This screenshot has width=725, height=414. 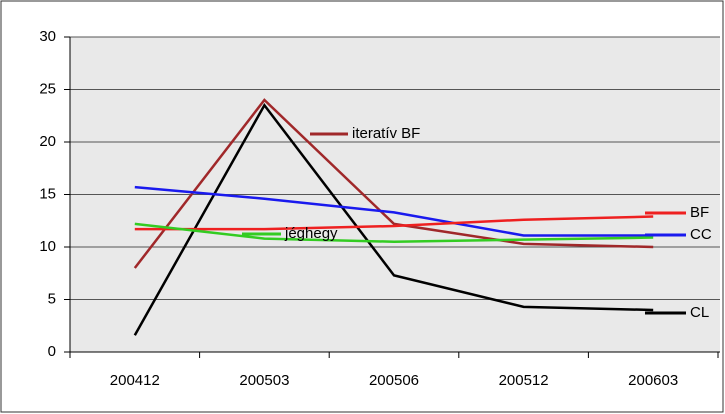 What do you see at coordinates (47, 246) in the screenshot?
I see `y-tick-label: 10` at bounding box center [47, 246].